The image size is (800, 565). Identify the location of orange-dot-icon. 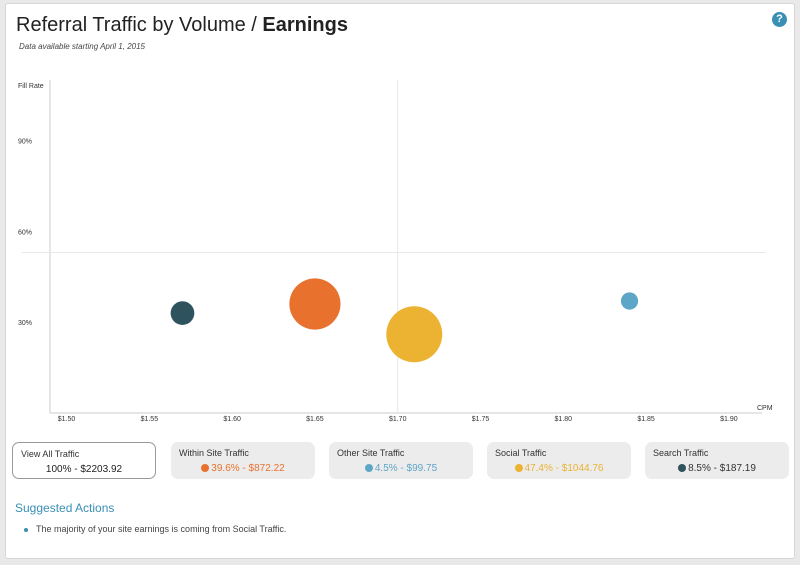
(205, 468).